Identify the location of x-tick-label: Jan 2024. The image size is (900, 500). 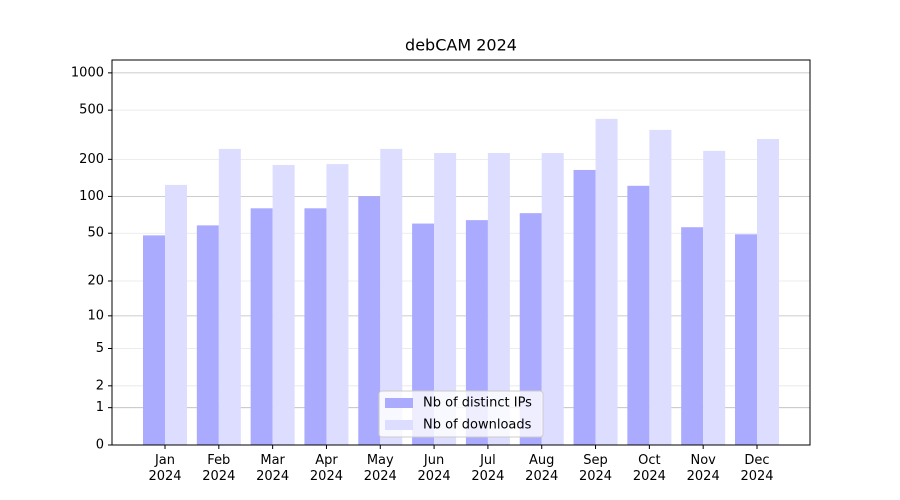
(165, 468).